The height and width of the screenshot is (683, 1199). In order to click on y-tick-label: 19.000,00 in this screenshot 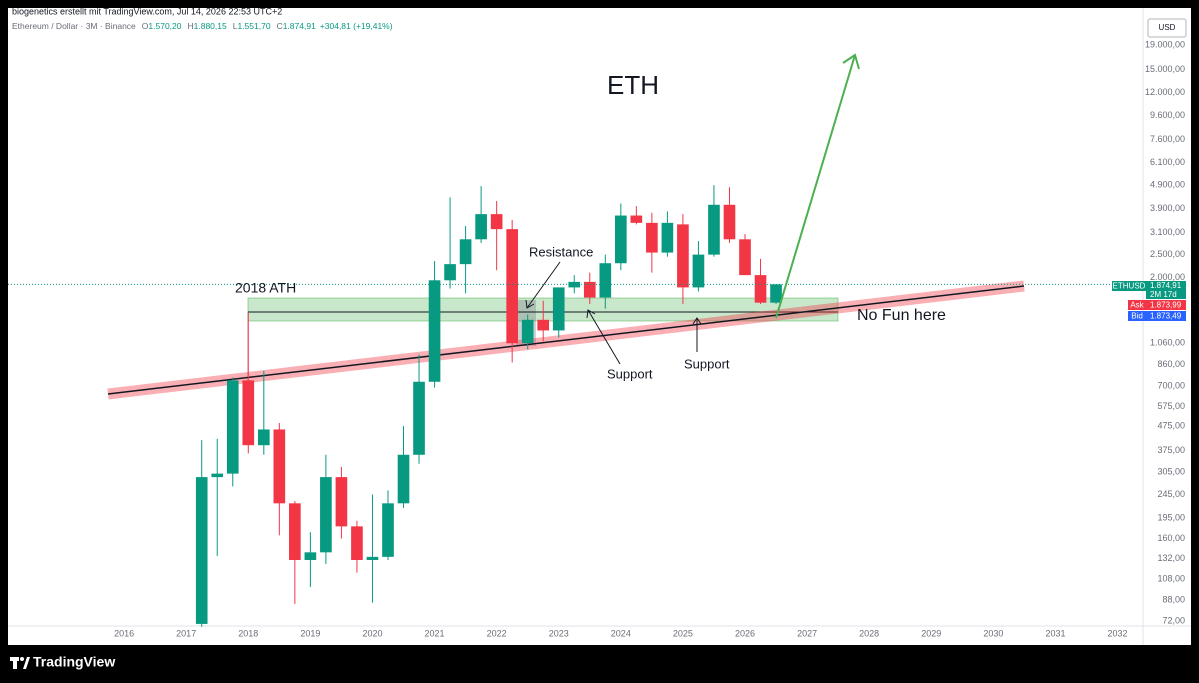, I will do `click(1165, 45)`.